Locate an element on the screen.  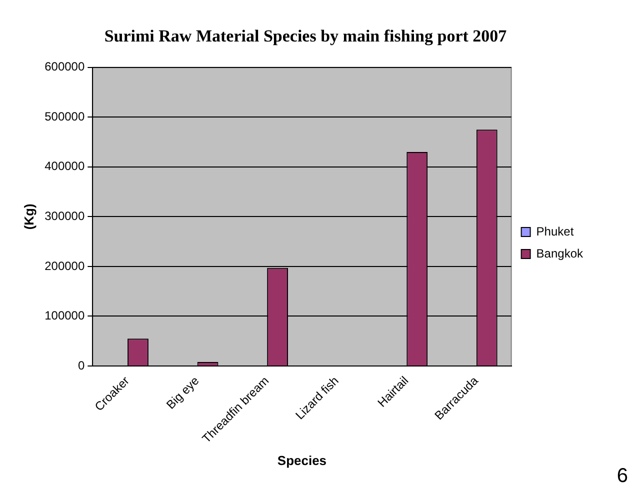
legend-label: Phuket is located at coordinates (555, 231).